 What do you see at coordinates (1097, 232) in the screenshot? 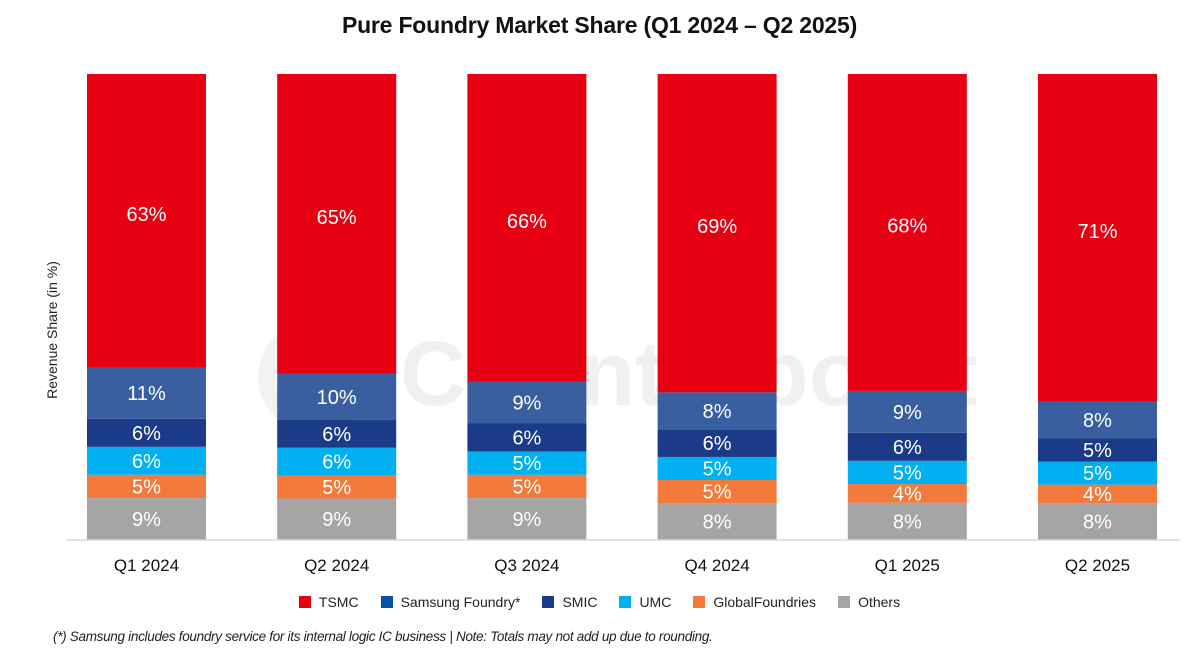
I see `data-label-tsmc-q2-2025: 71%` at bounding box center [1097, 232].